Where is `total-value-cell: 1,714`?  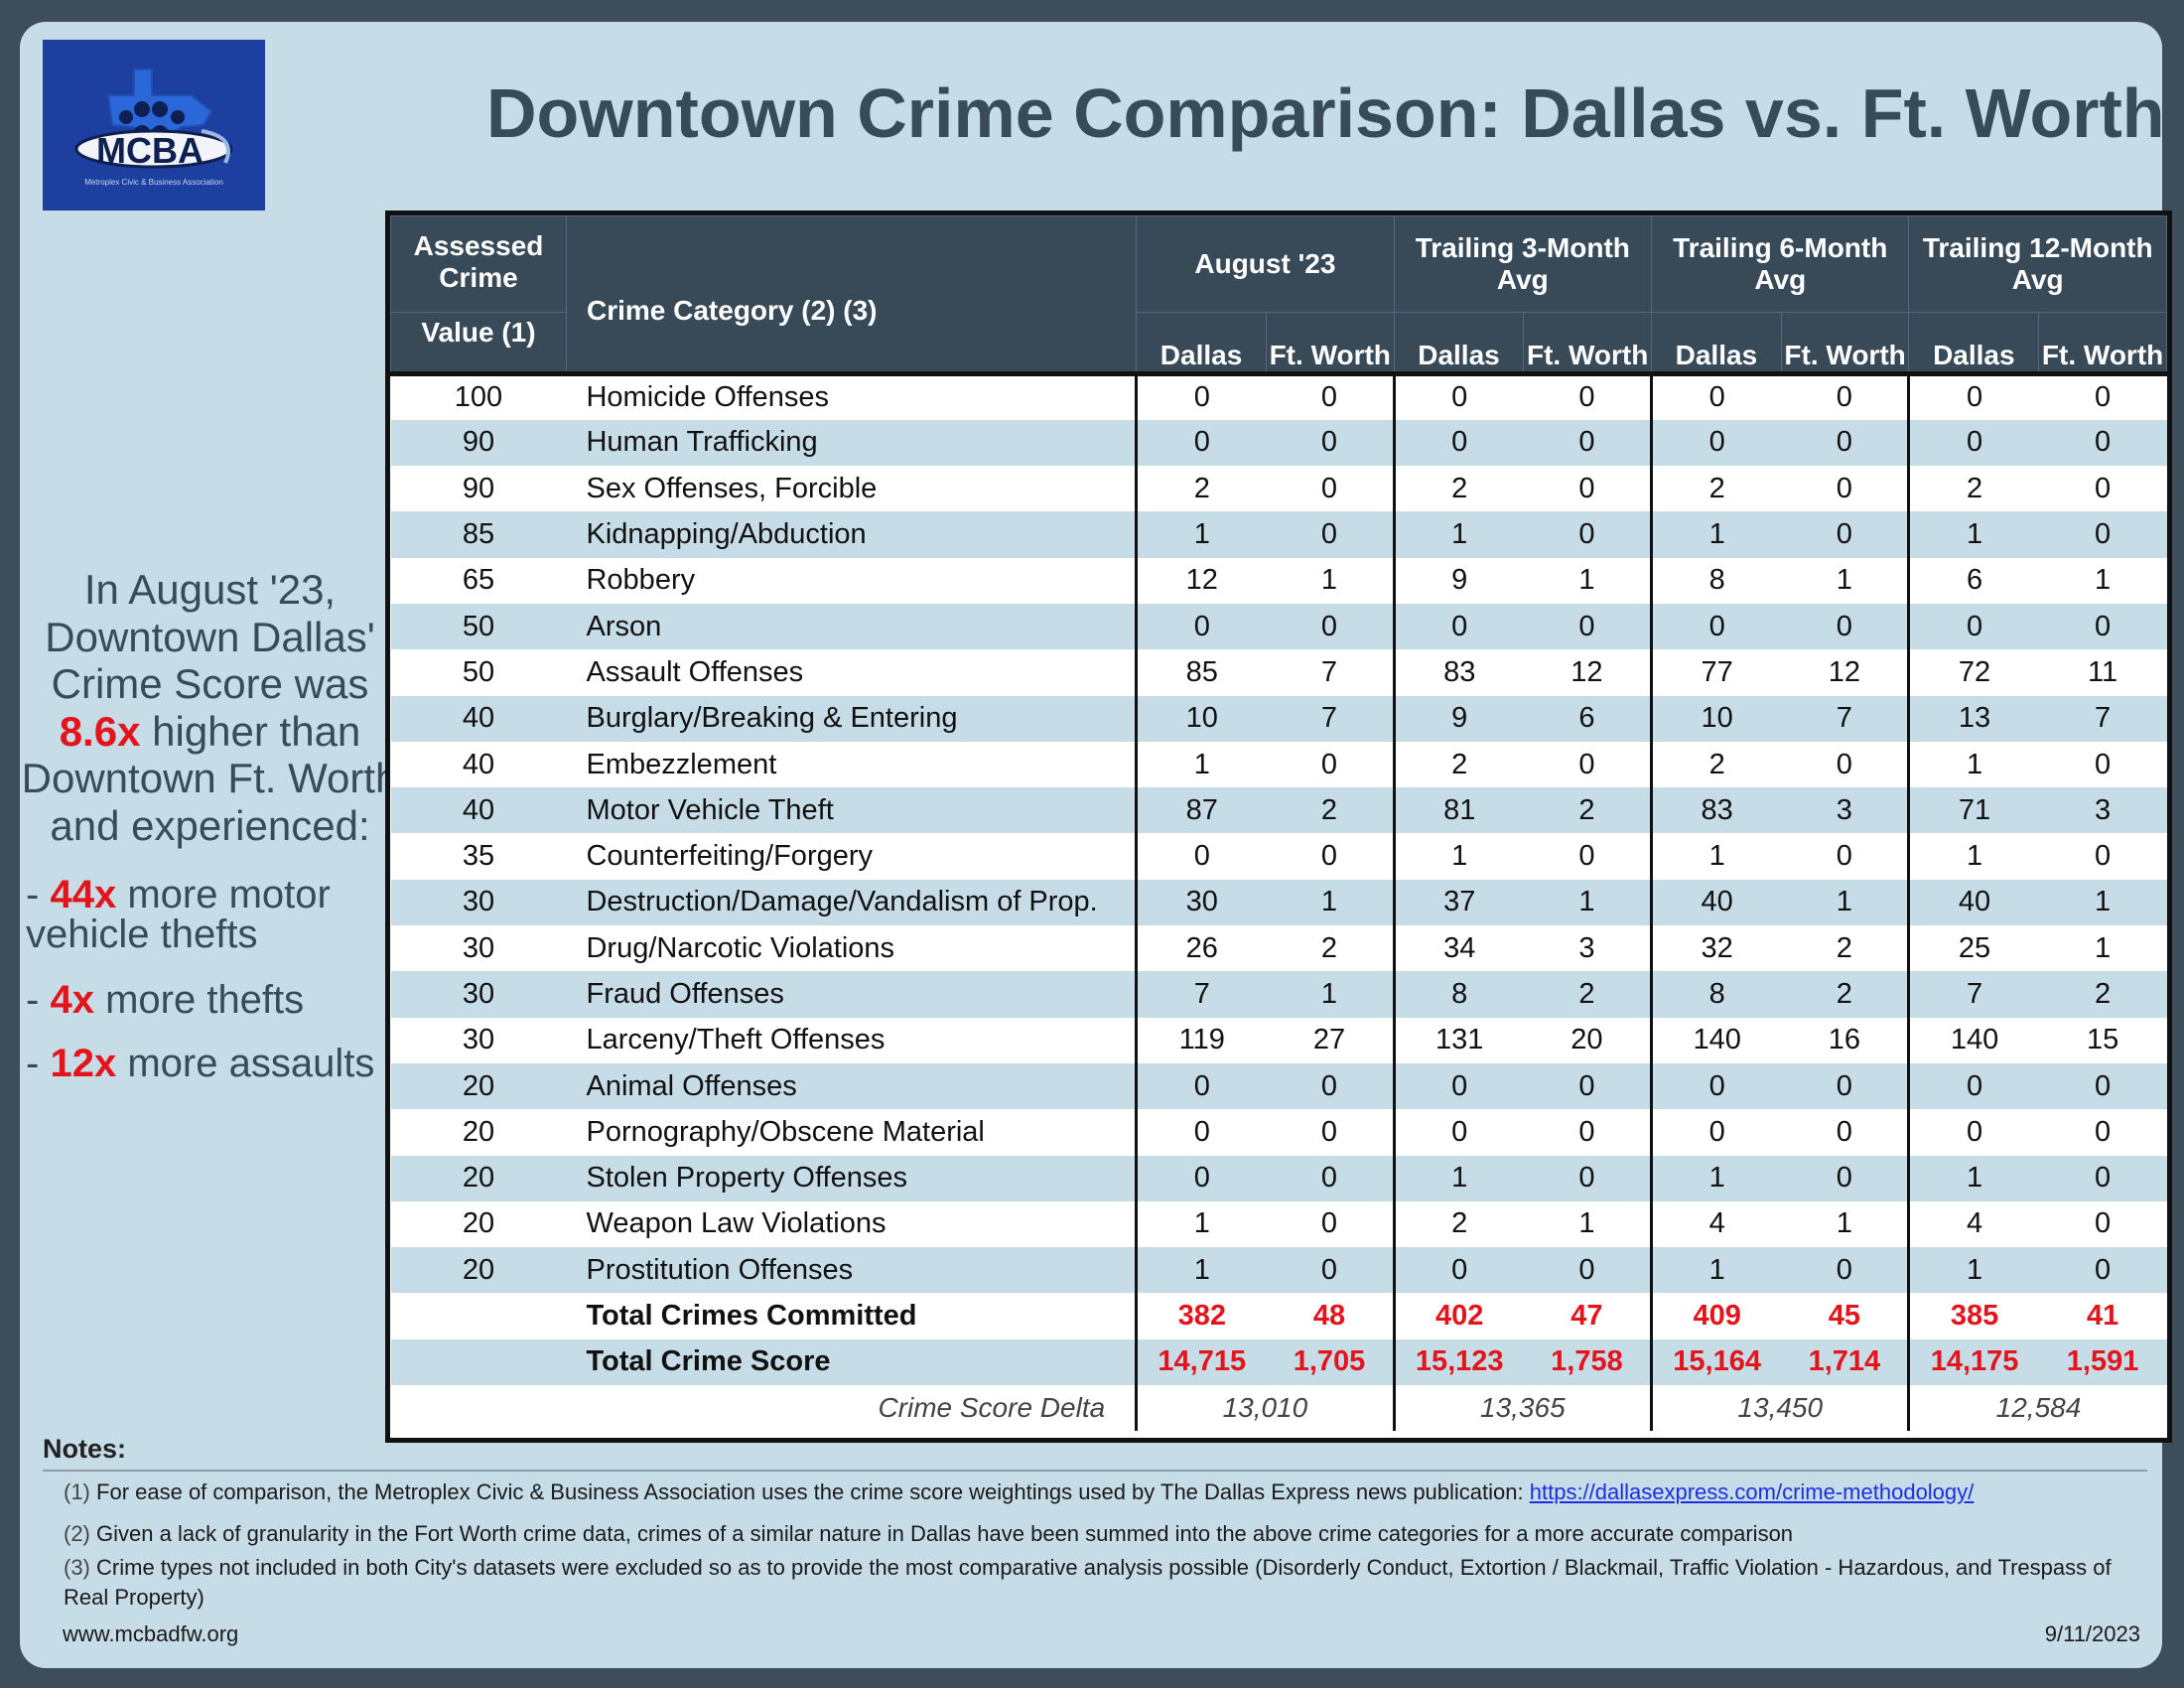
total-value-cell: 1,714 is located at coordinates (1845, 1362).